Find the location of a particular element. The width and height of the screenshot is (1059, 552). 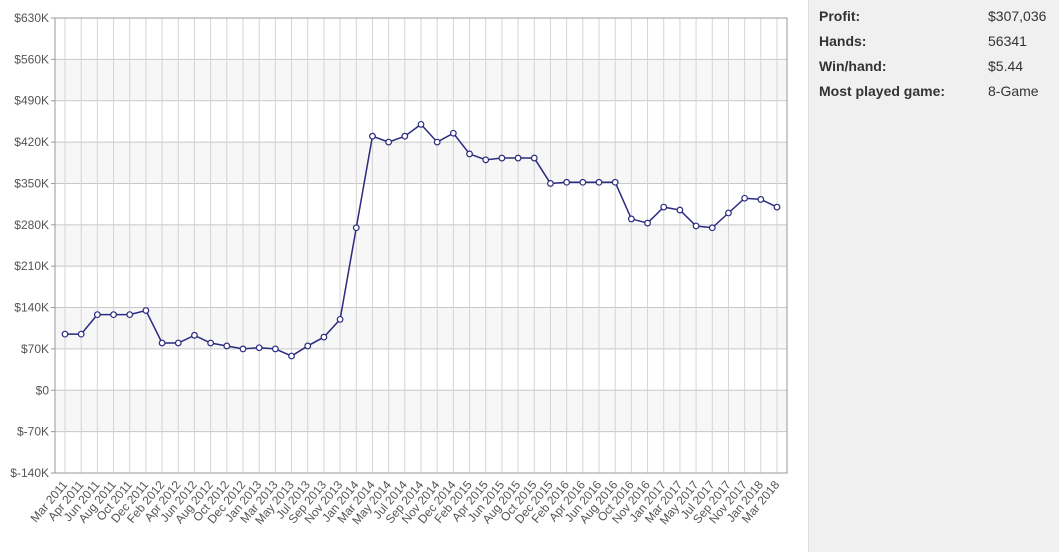

stat-label: Hands: is located at coordinates (843, 40).